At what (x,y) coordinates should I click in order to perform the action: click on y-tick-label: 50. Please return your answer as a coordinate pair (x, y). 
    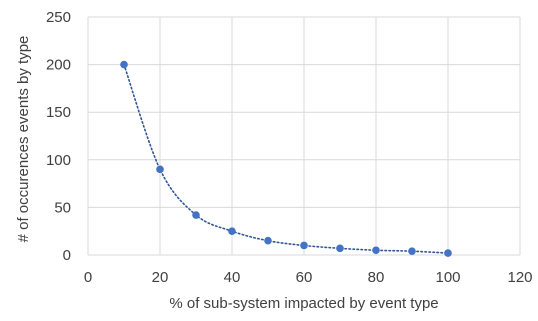
    Looking at the image, I should click on (62, 207).